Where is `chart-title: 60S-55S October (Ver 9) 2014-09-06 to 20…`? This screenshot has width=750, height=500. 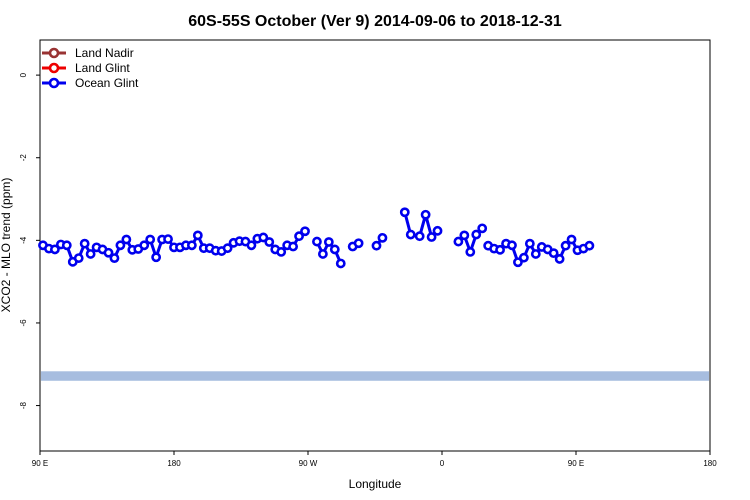 chart-title: 60S-55S October (Ver 9) 2014-09-06 to 20… is located at coordinates (375, 21).